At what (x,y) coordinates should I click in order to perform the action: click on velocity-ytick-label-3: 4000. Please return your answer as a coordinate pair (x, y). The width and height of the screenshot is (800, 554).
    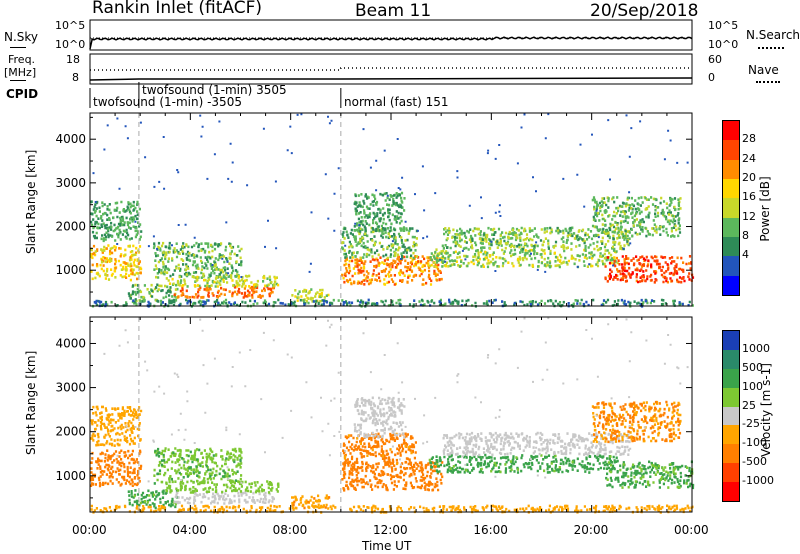
    Looking at the image, I should click on (70, 343).